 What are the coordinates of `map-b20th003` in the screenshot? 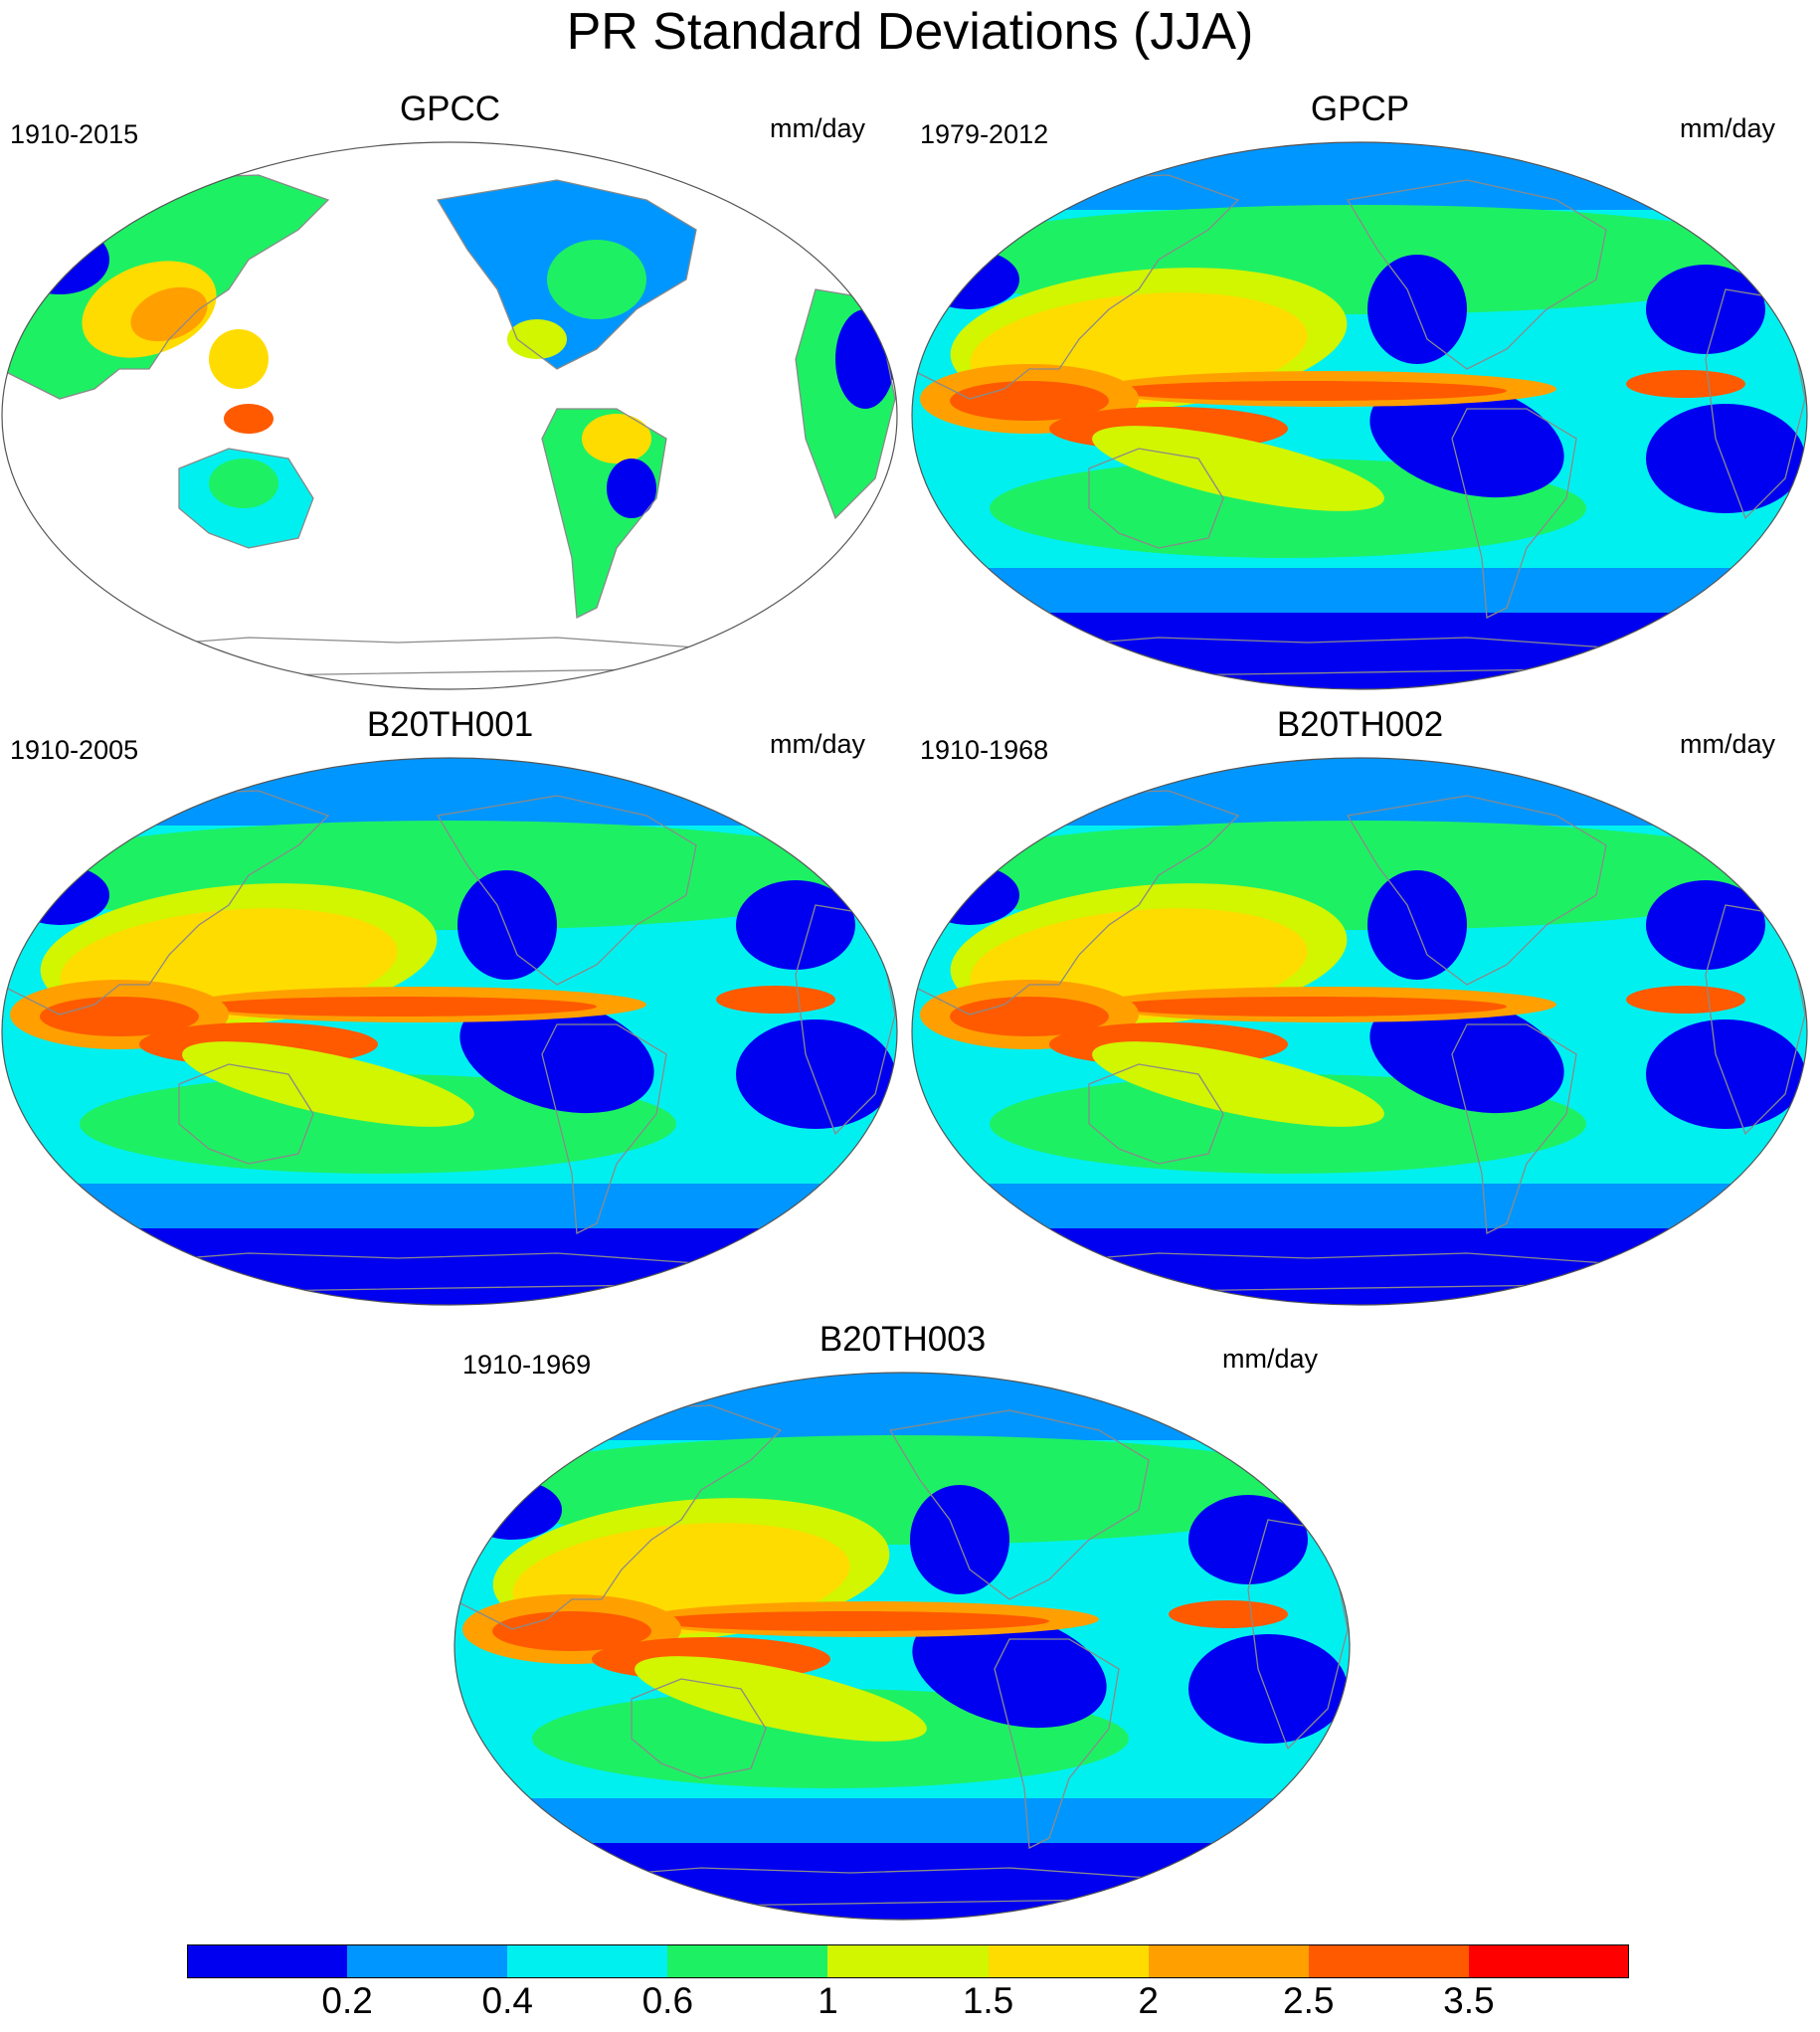 It's located at (902, 1647).